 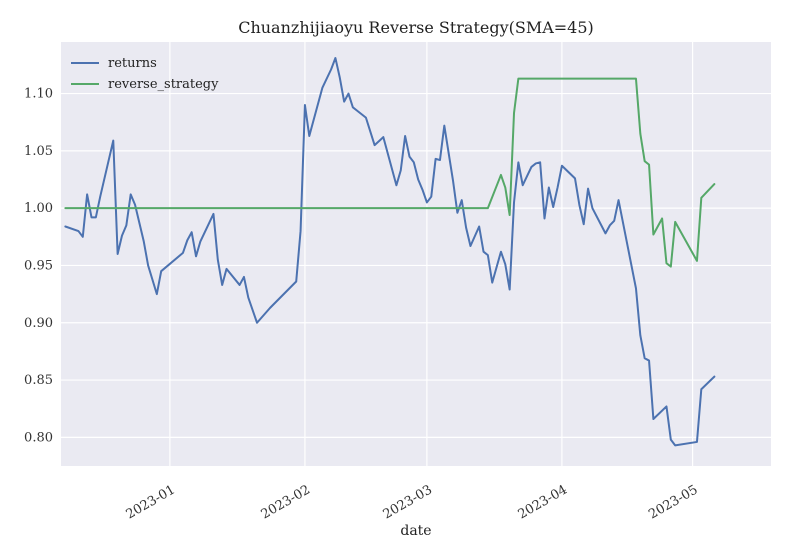 What do you see at coordinates (132, 63) in the screenshot?
I see `legend-label-returns: returns` at bounding box center [132, 63].